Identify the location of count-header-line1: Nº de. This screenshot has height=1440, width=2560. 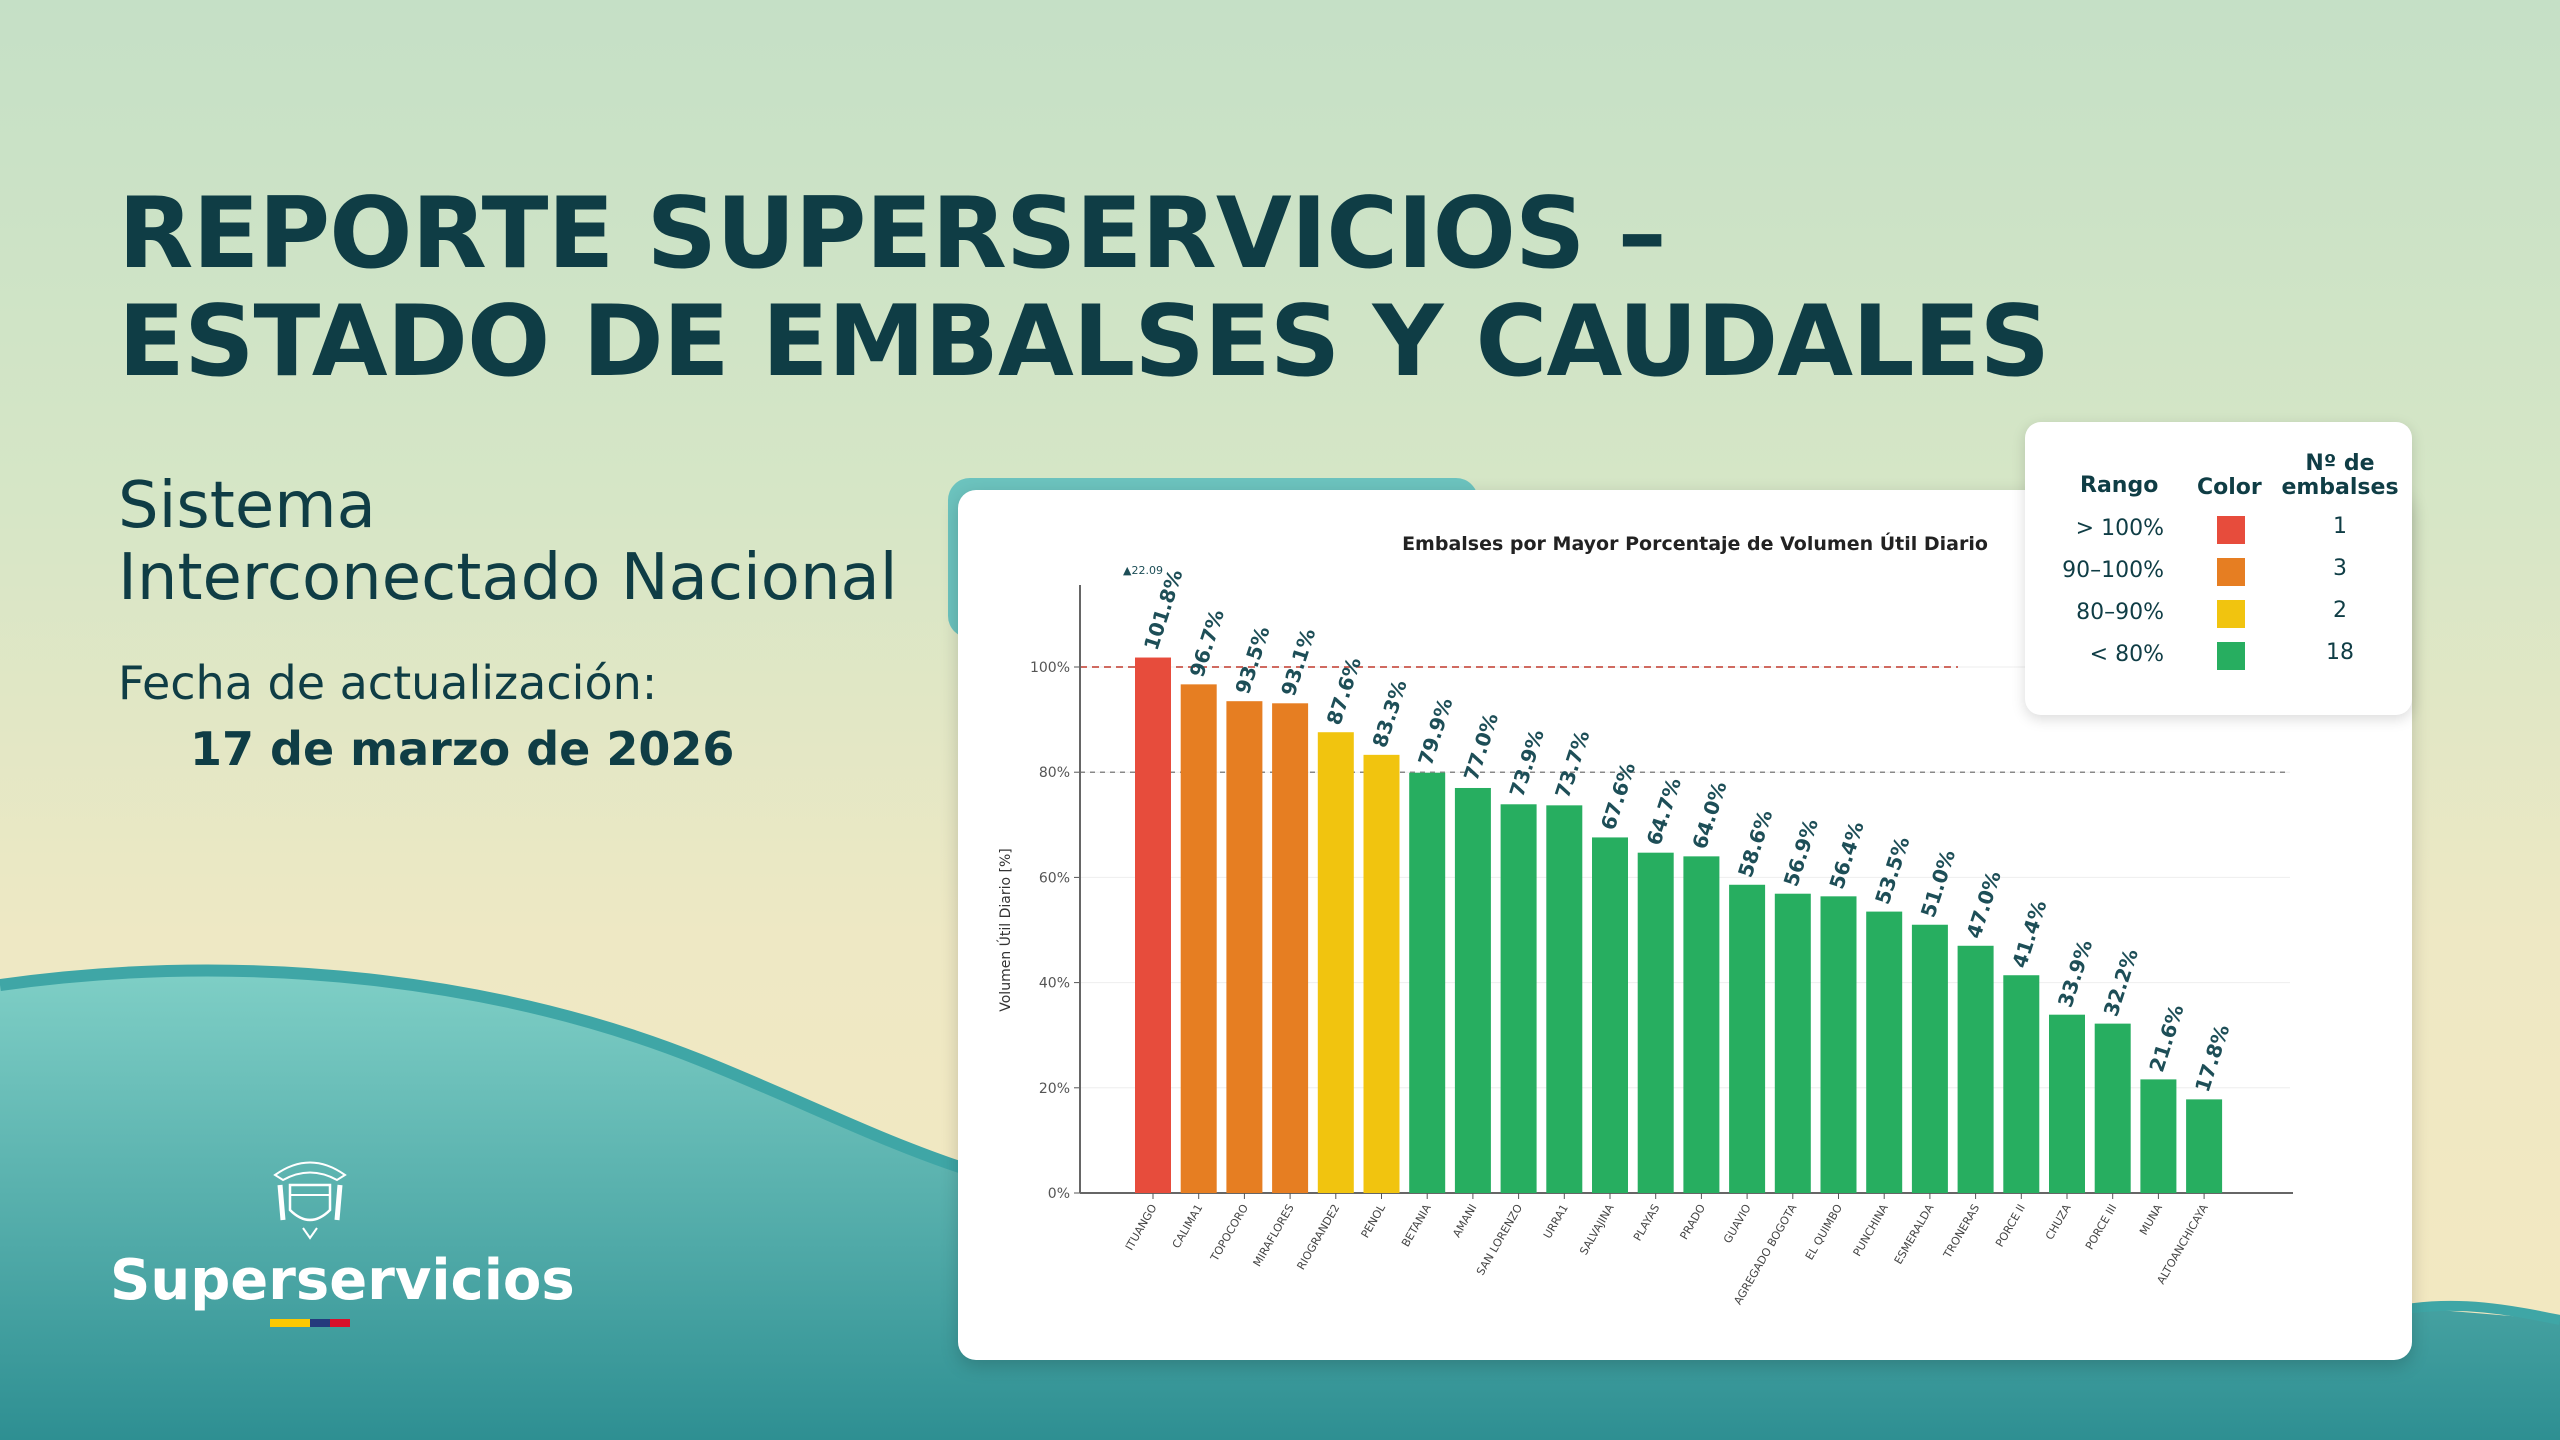
(2340, 463).